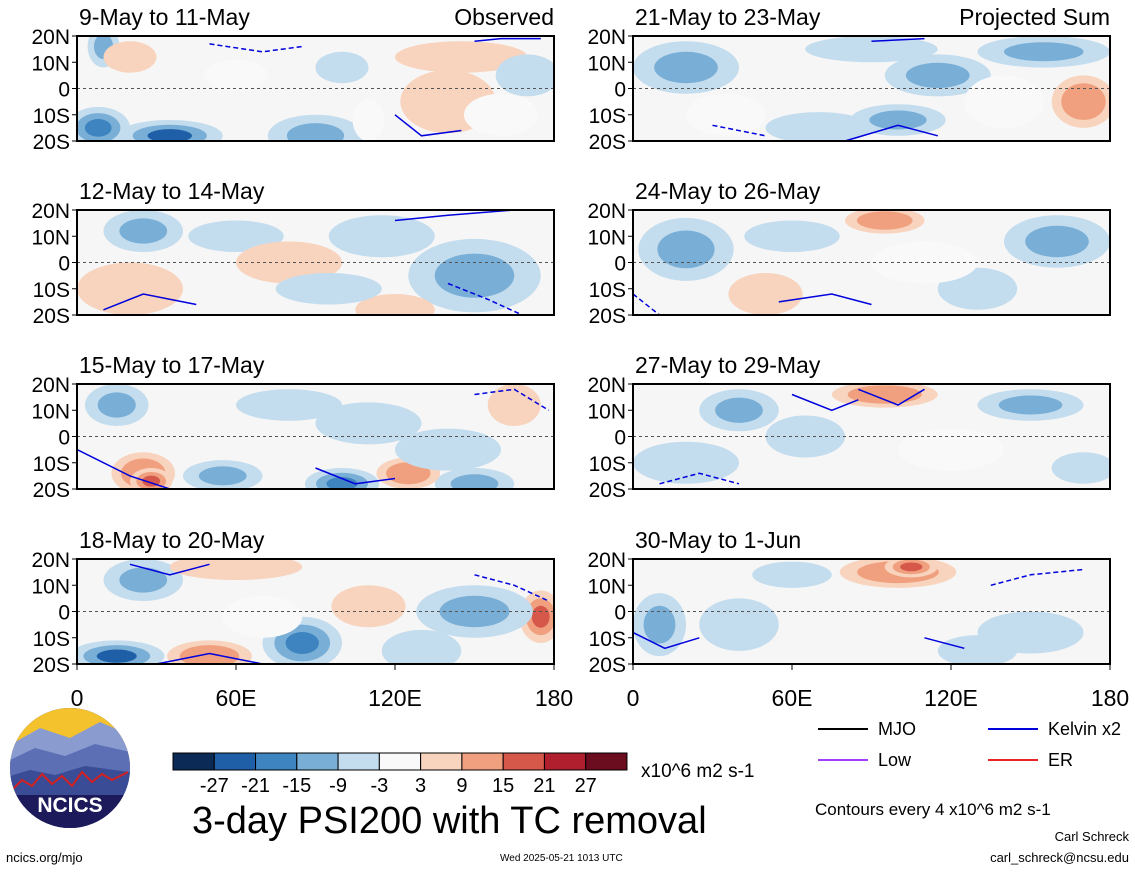 The height and width of the screenshot is (872, 1135). Describe the element at coordinates (172, 191) in the screenshot. I see `panel-period-label: 12-May to 14-May` at that location.